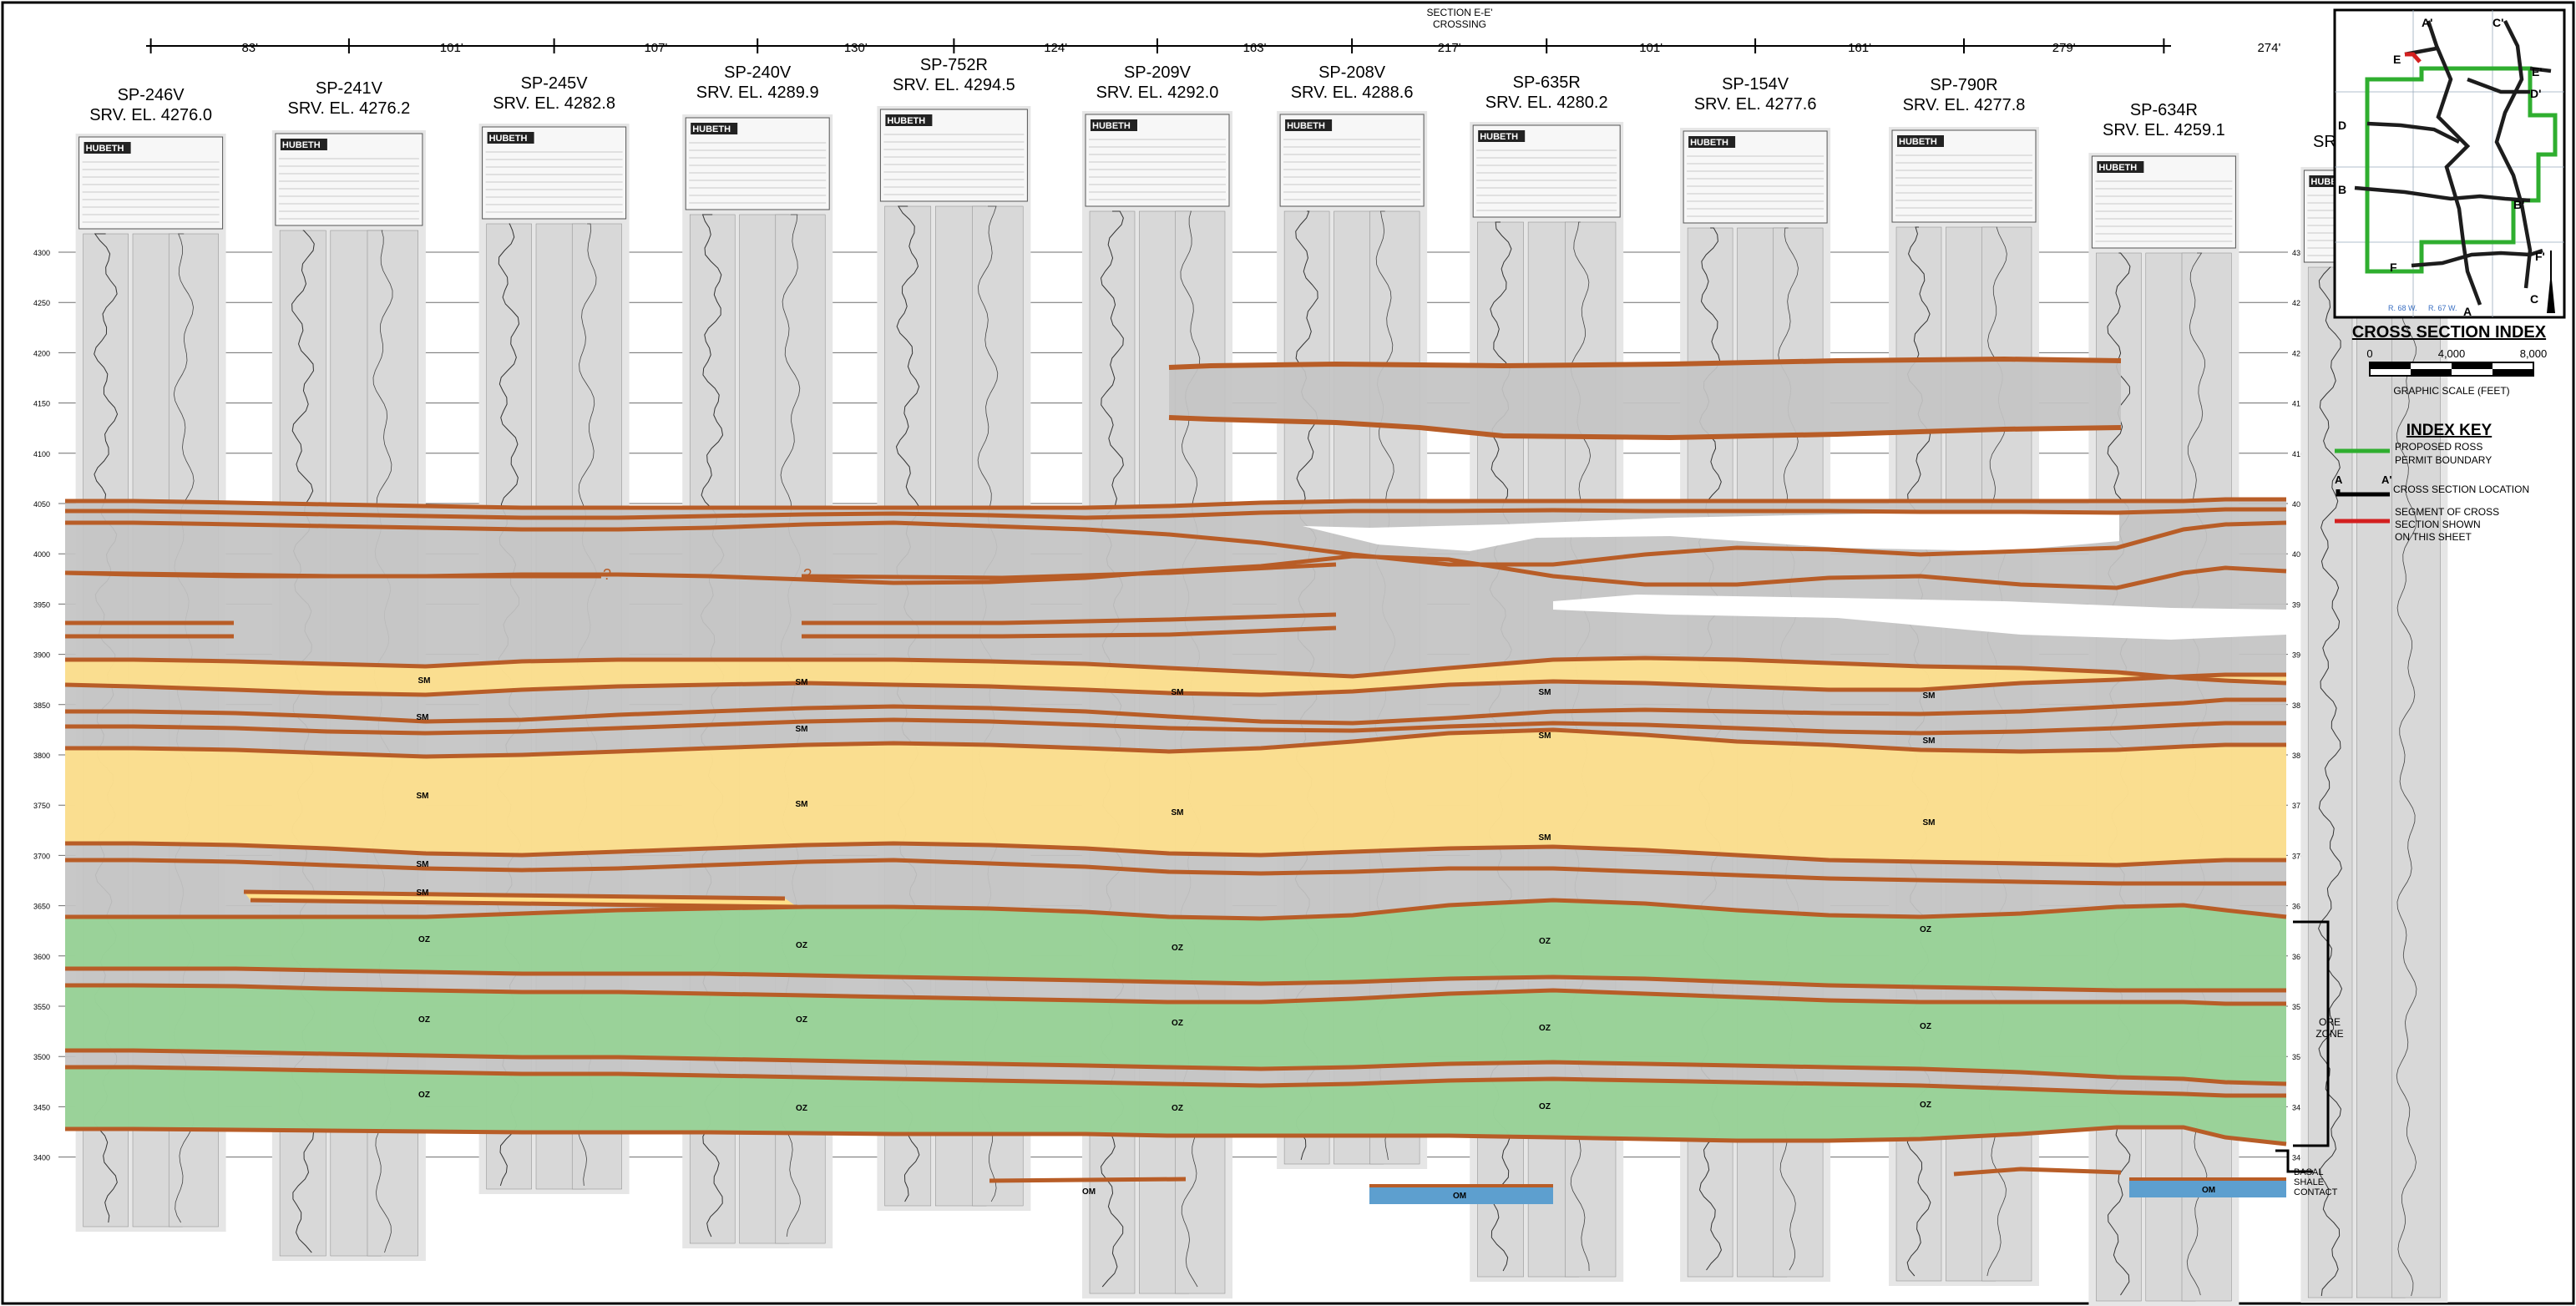  I want to click on basal-shale-contact-marker: BASAL SHALE CONTACT, so click(2306, 1173).